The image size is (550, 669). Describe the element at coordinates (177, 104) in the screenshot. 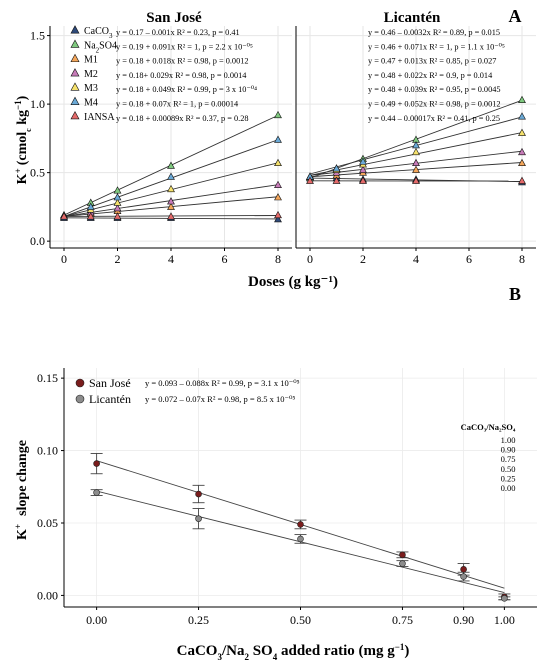

I see `equation-label: y = 0.18 + 0.07x R² = 1, p = 0.00014` at that location.